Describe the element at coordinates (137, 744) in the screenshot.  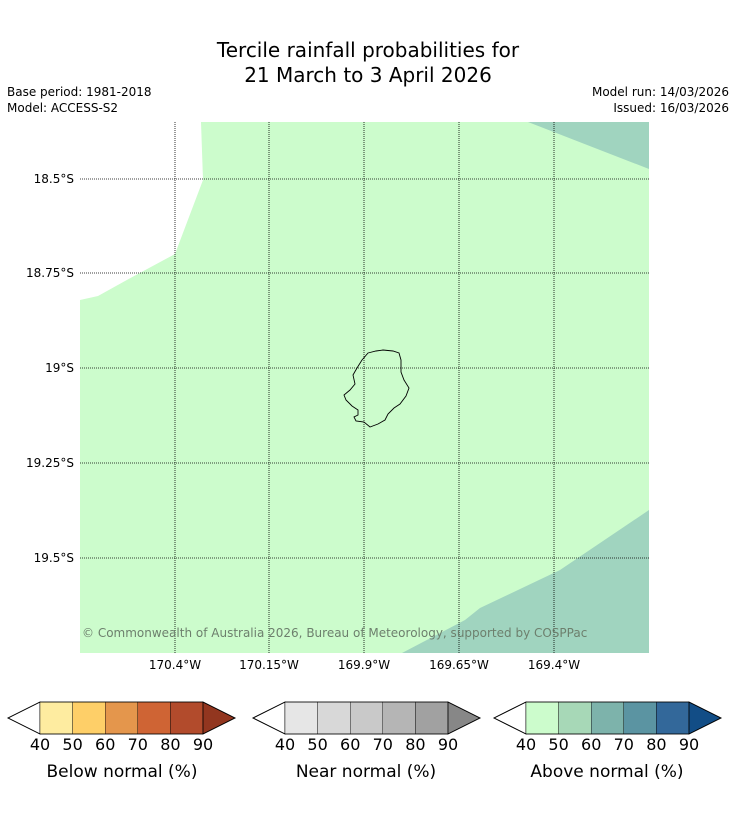
I see `colorbar-below-tick: 70` at that location.